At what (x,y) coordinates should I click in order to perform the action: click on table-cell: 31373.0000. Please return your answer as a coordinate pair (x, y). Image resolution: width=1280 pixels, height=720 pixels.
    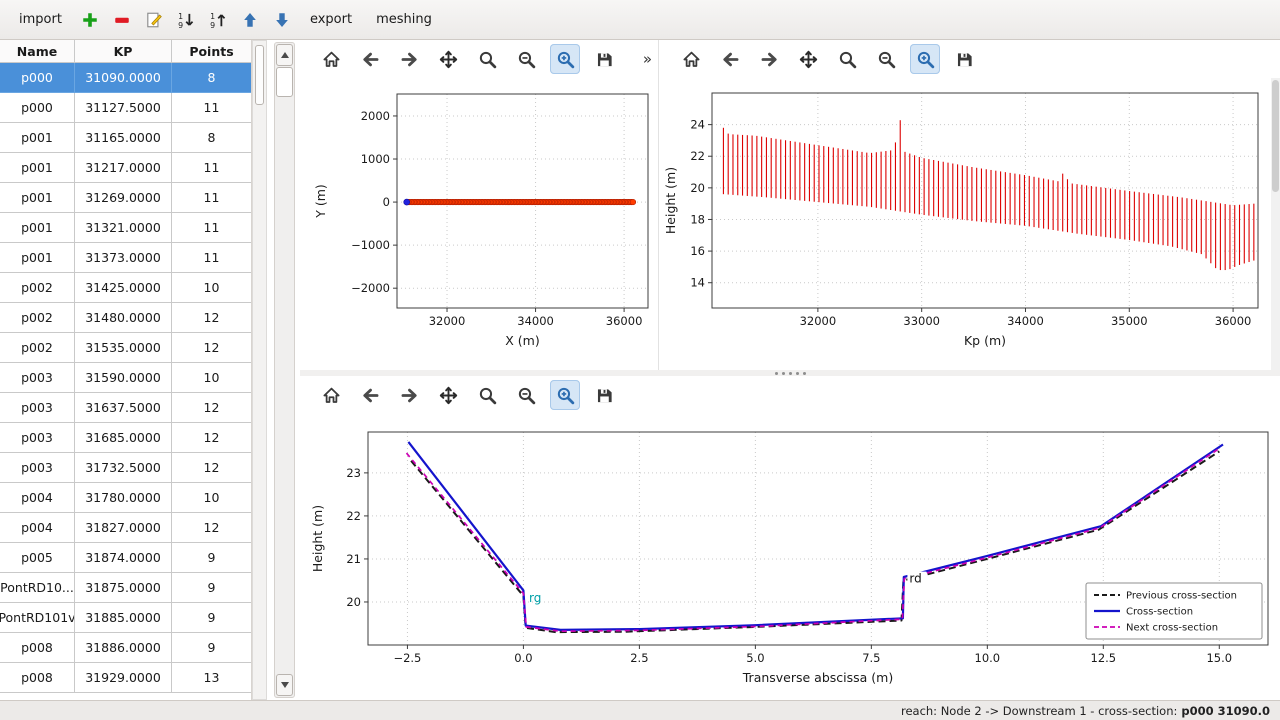
    Looking at the image, I should click on (123, 258).